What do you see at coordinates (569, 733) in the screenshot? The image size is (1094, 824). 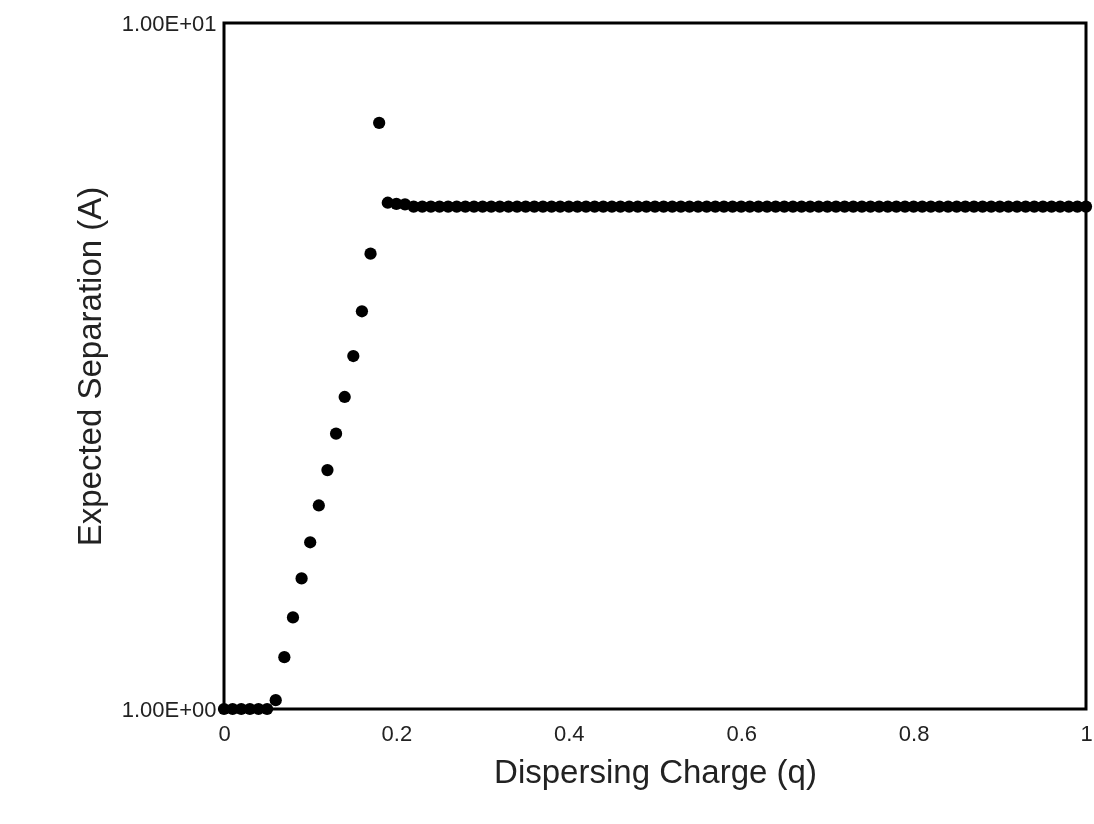 I see `x-tick-label: 0.4` at bounding box center [569, 733].